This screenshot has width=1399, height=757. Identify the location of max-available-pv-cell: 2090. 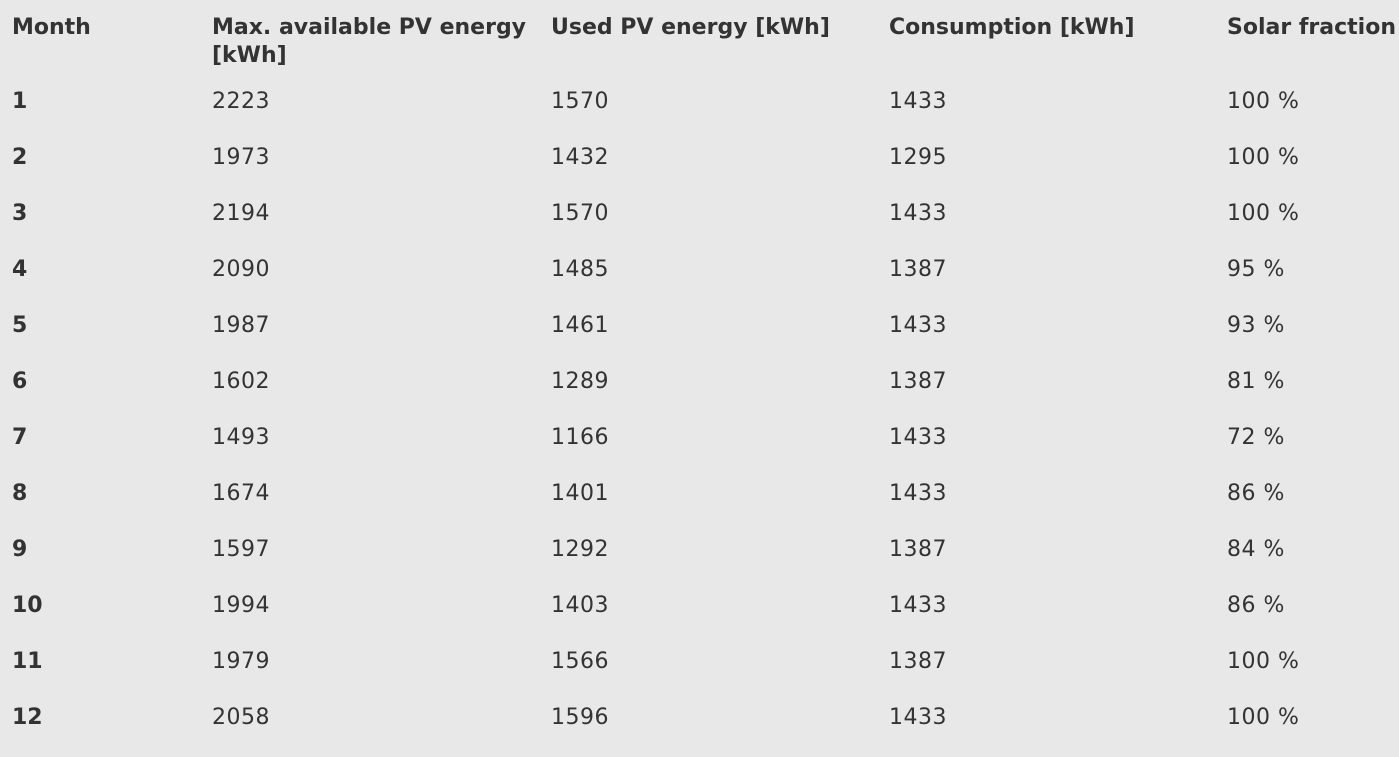
(241, 269).